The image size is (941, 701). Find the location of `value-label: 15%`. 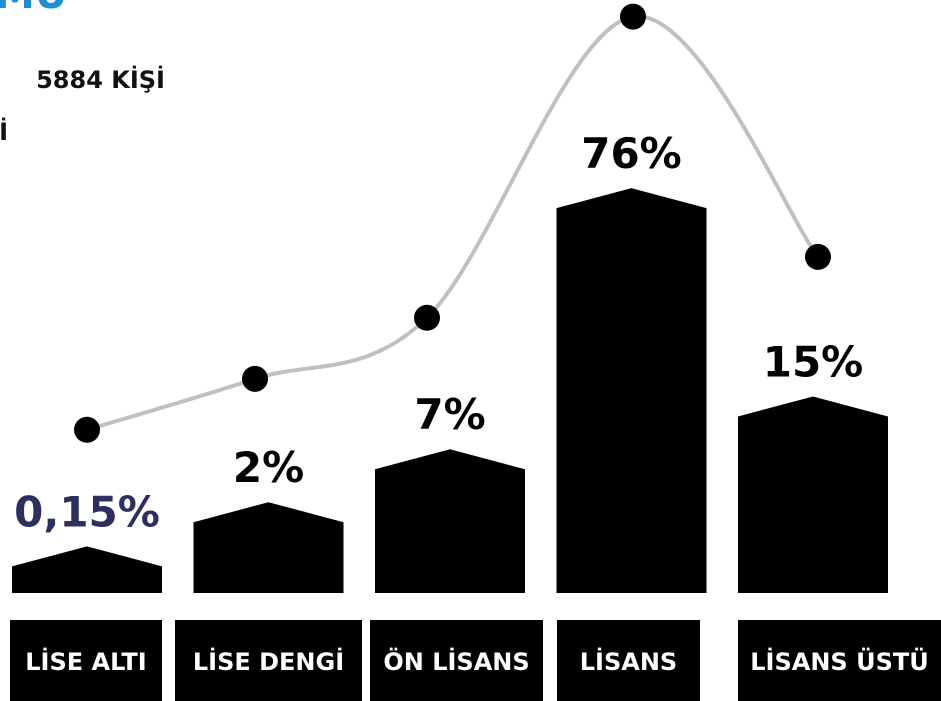

value-label: 15% is located at coordinates (813, 361).